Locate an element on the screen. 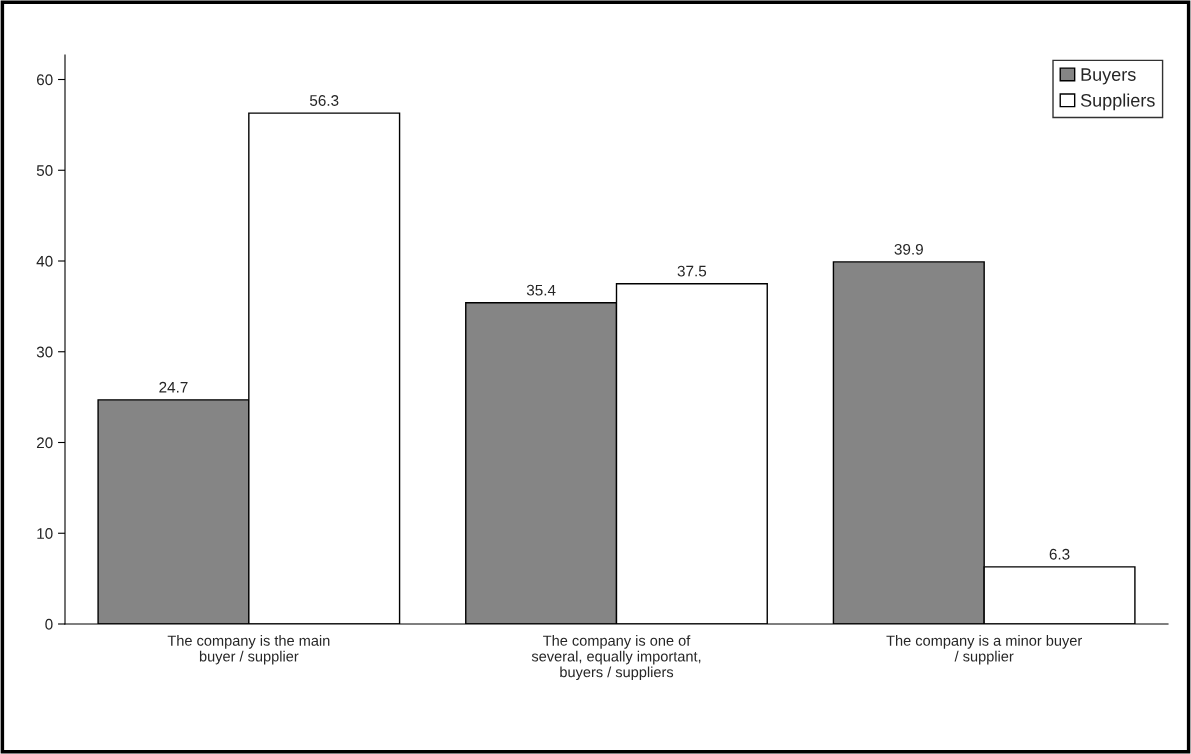 The width and height of the screenshot is (1191, 754). y-tick-label: 0 is located at coordinates (49, 624).